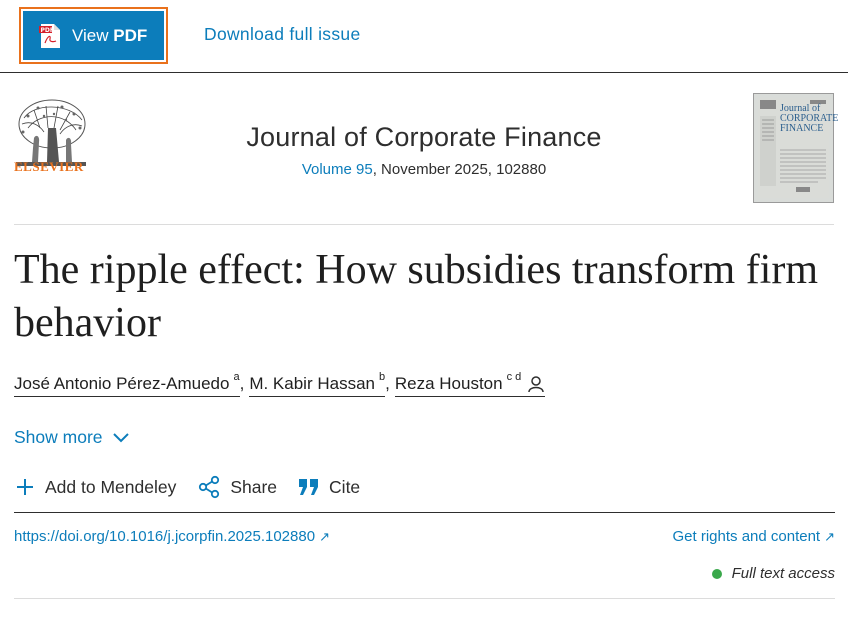 Image resolution: width=848 pixels, height=642 pixels. What do you see at coordinates (382, 377) in the screenshot?
I see `author-affiliation-mark: b` at bounding box center [382, 377].